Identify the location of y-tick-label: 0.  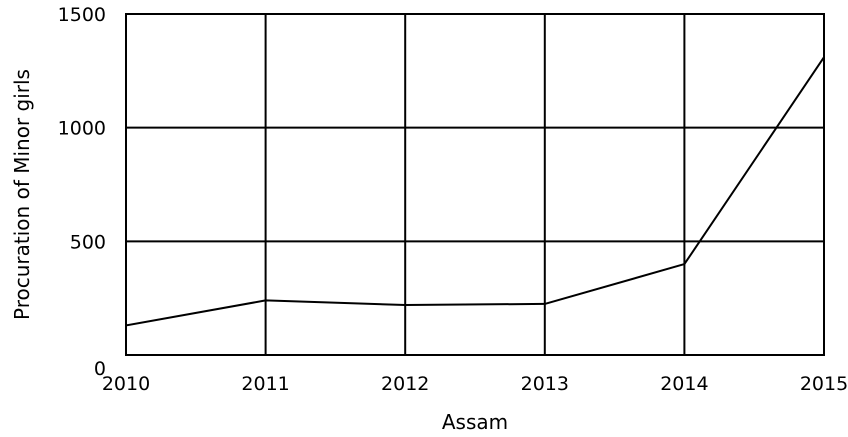
(100, 369).